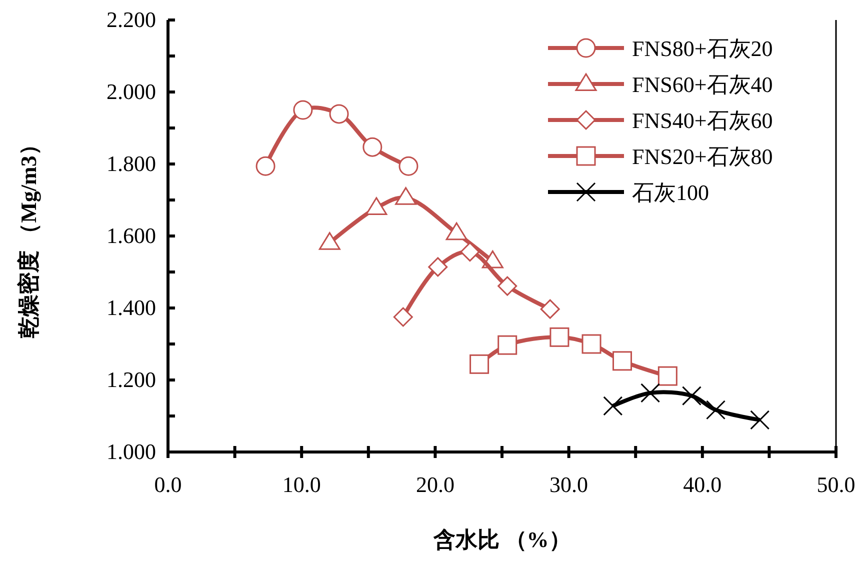  What do you see at coordinates (836, 484) in the screenshot?
I see `x-tick-label: 50.0` at bounding box center [836, 484].